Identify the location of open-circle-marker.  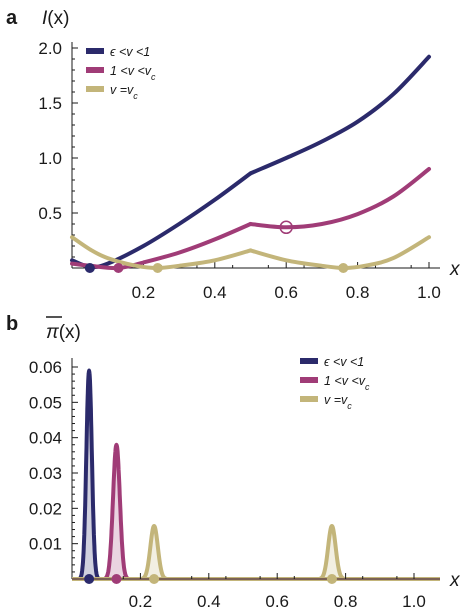
(286, 227).